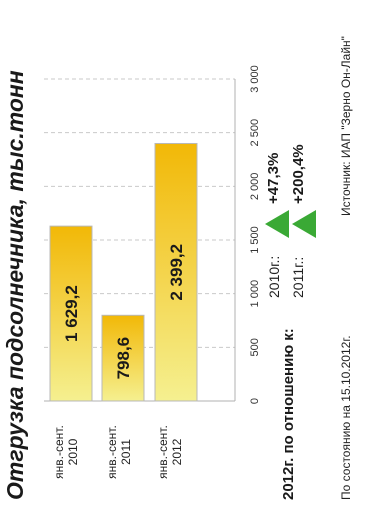 The height and width of the screenshot is (506, 374). What do you see at coordinates (112, 452) in the screenshot?
I see `category-label-2011-line1: янв.-сент.` at bounding box center [112, 452].